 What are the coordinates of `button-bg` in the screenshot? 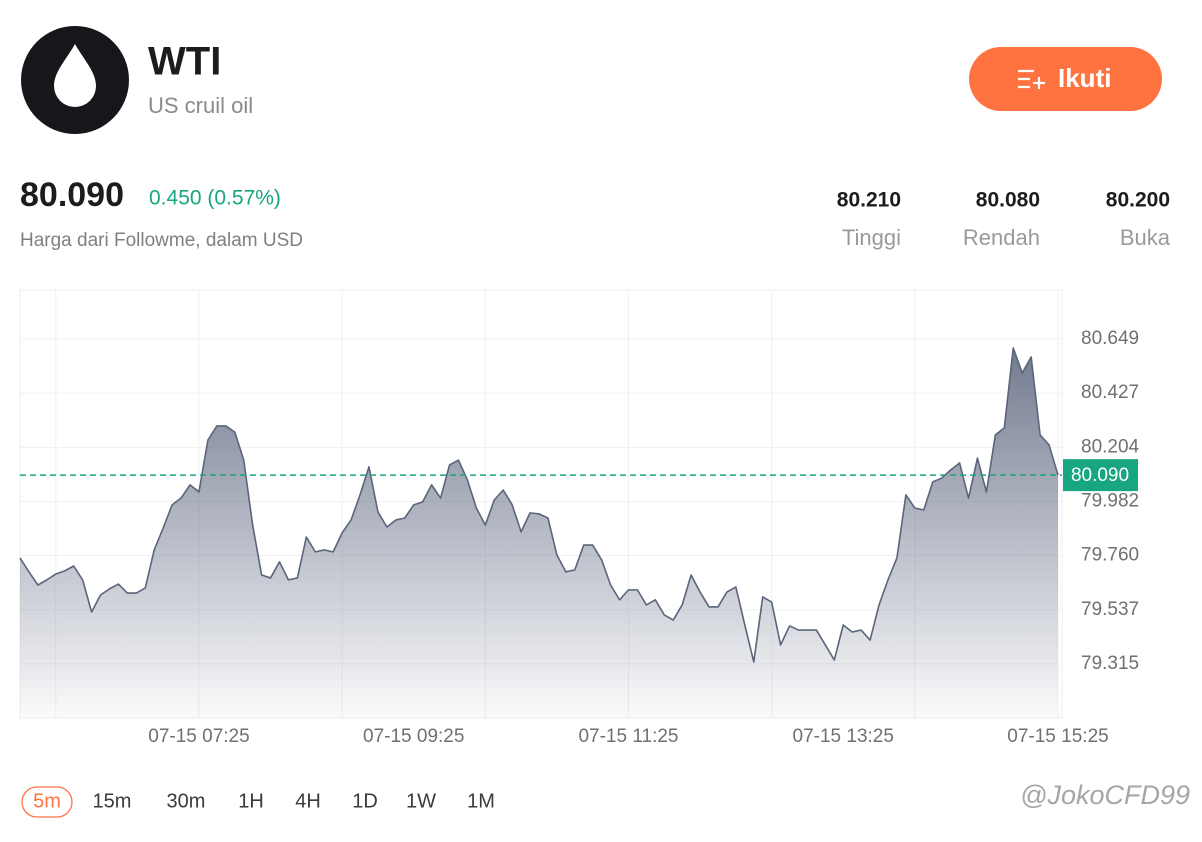 It's located at (1065, 79).